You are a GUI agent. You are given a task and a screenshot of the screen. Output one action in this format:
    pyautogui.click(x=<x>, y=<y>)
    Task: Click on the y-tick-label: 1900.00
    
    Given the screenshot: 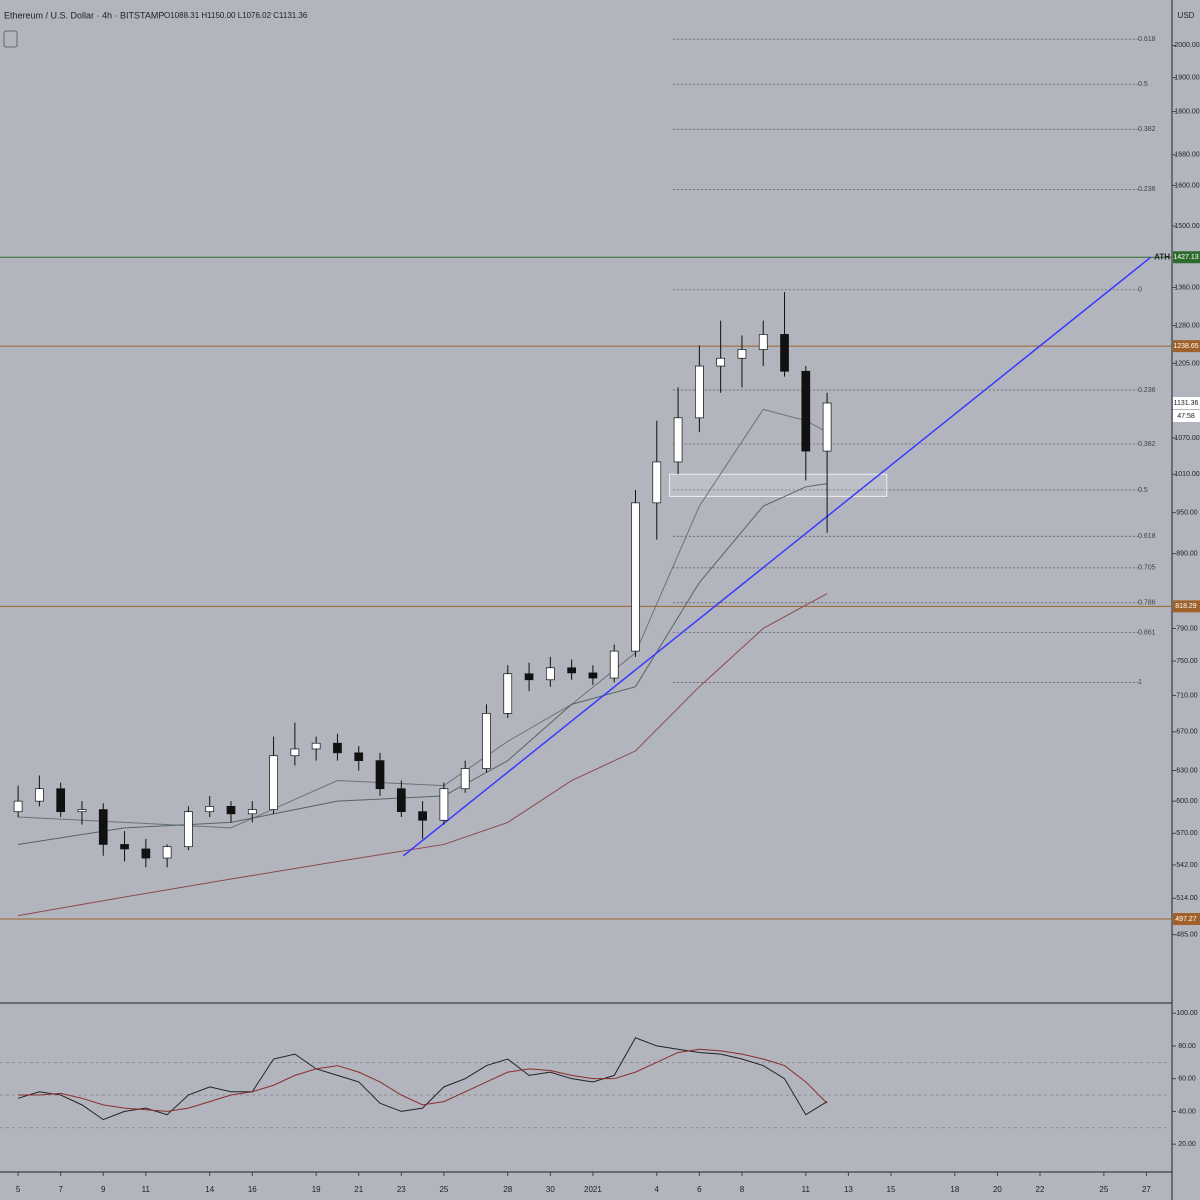 What is the action you would take?
    pyautogui.click(x=1186, y=77)
    